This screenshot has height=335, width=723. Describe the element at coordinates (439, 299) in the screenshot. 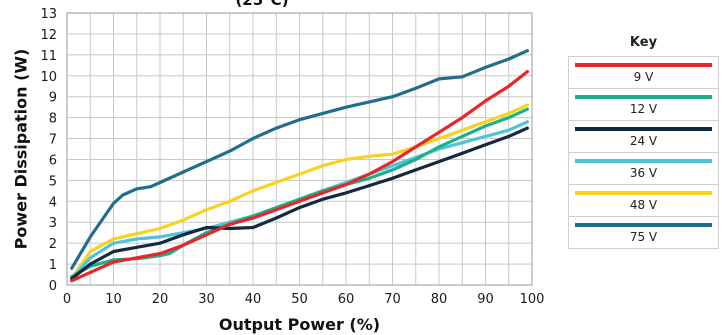

I see `x-tick-label: 80` at that location.